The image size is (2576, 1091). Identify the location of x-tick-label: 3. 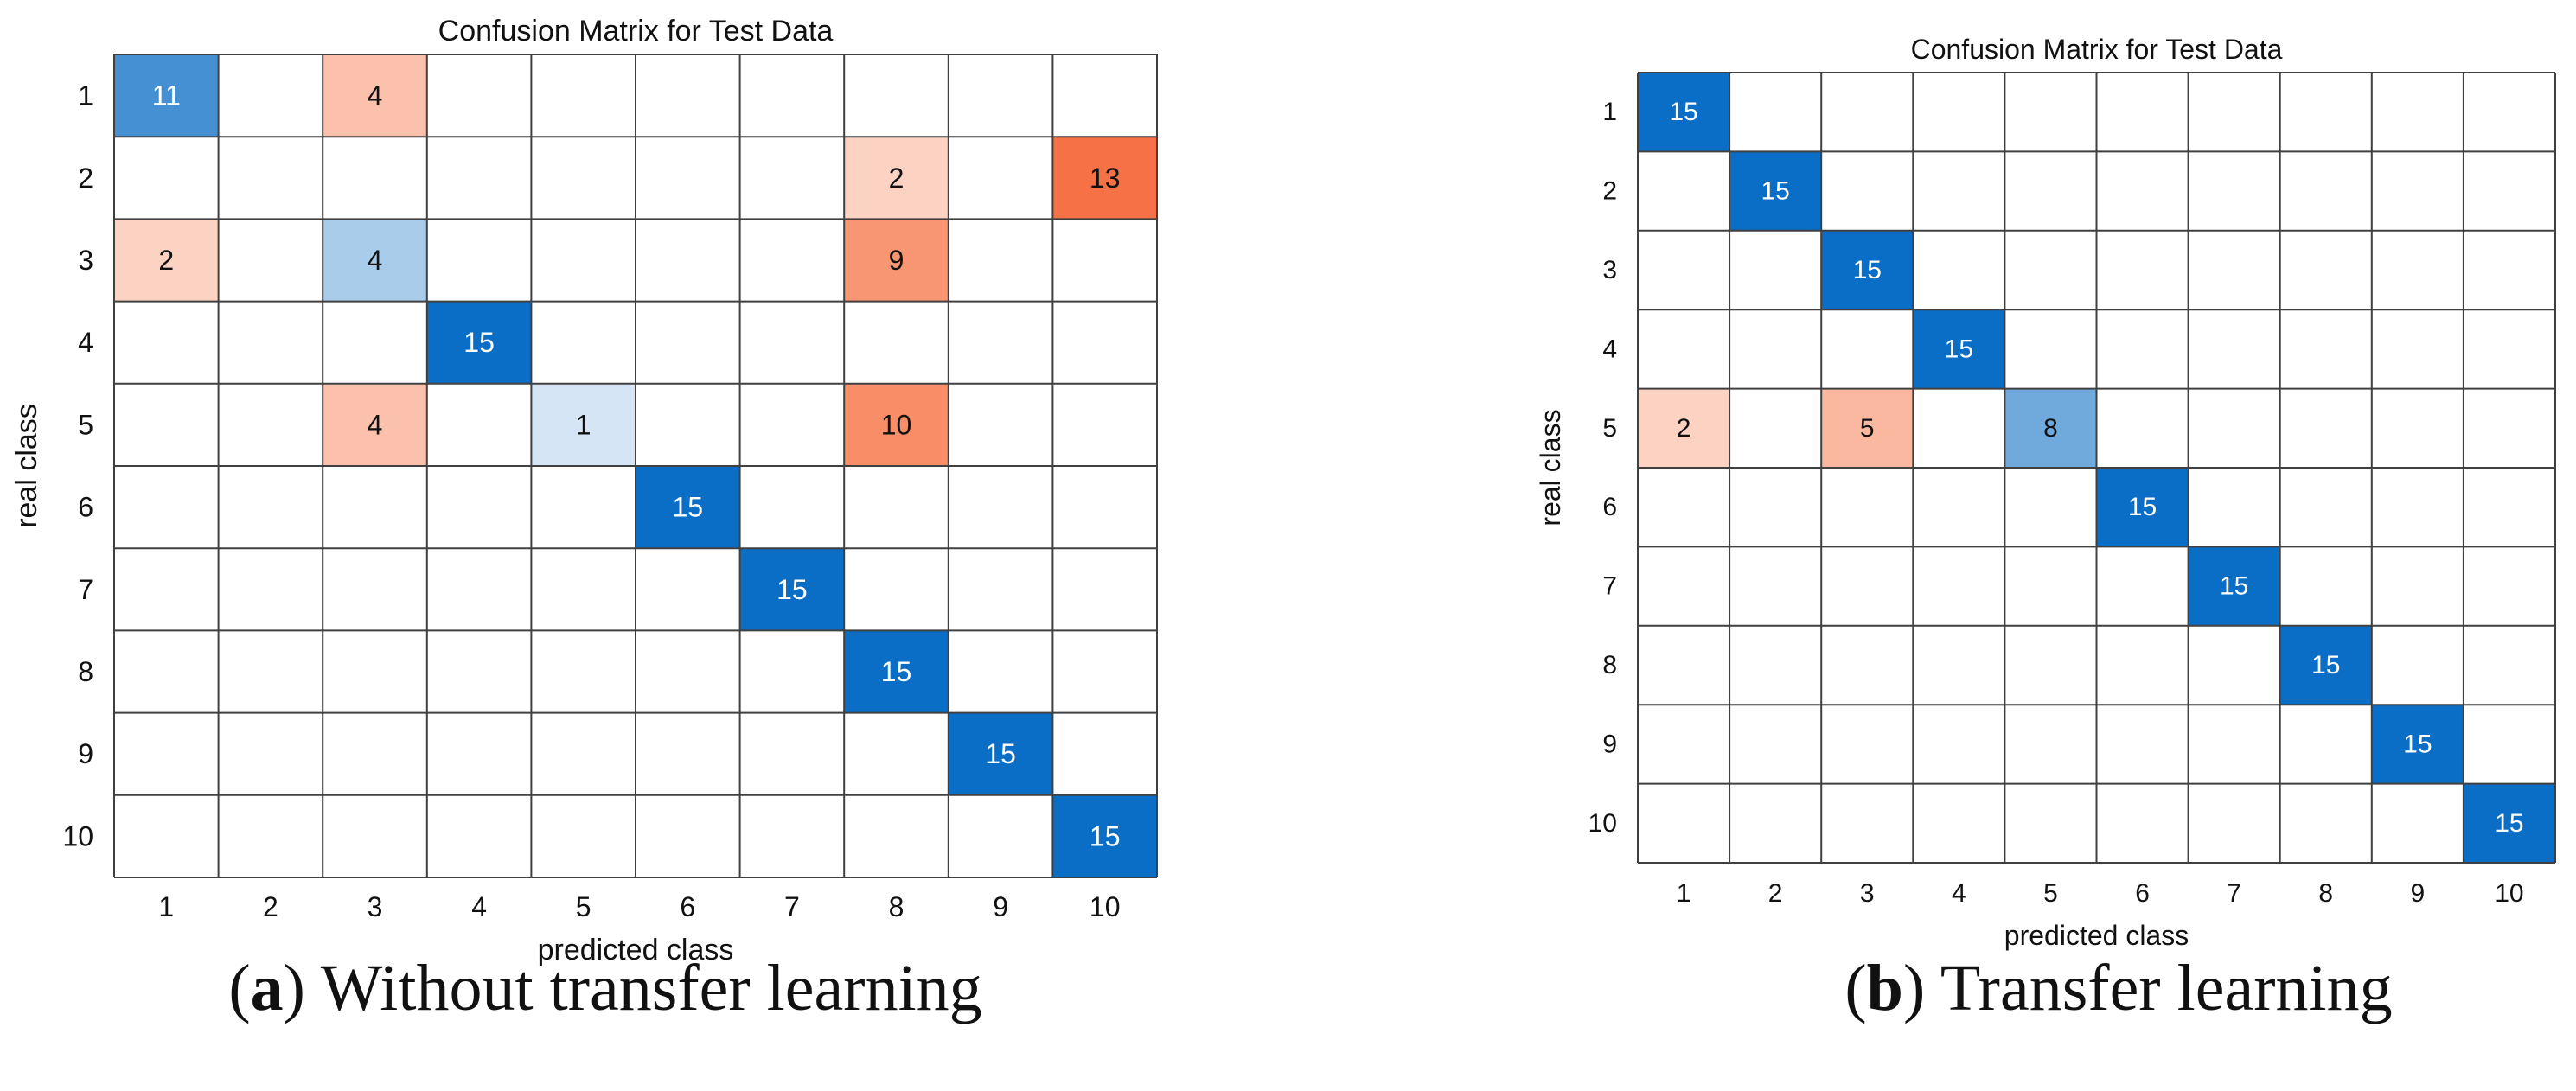
(1868, 893).